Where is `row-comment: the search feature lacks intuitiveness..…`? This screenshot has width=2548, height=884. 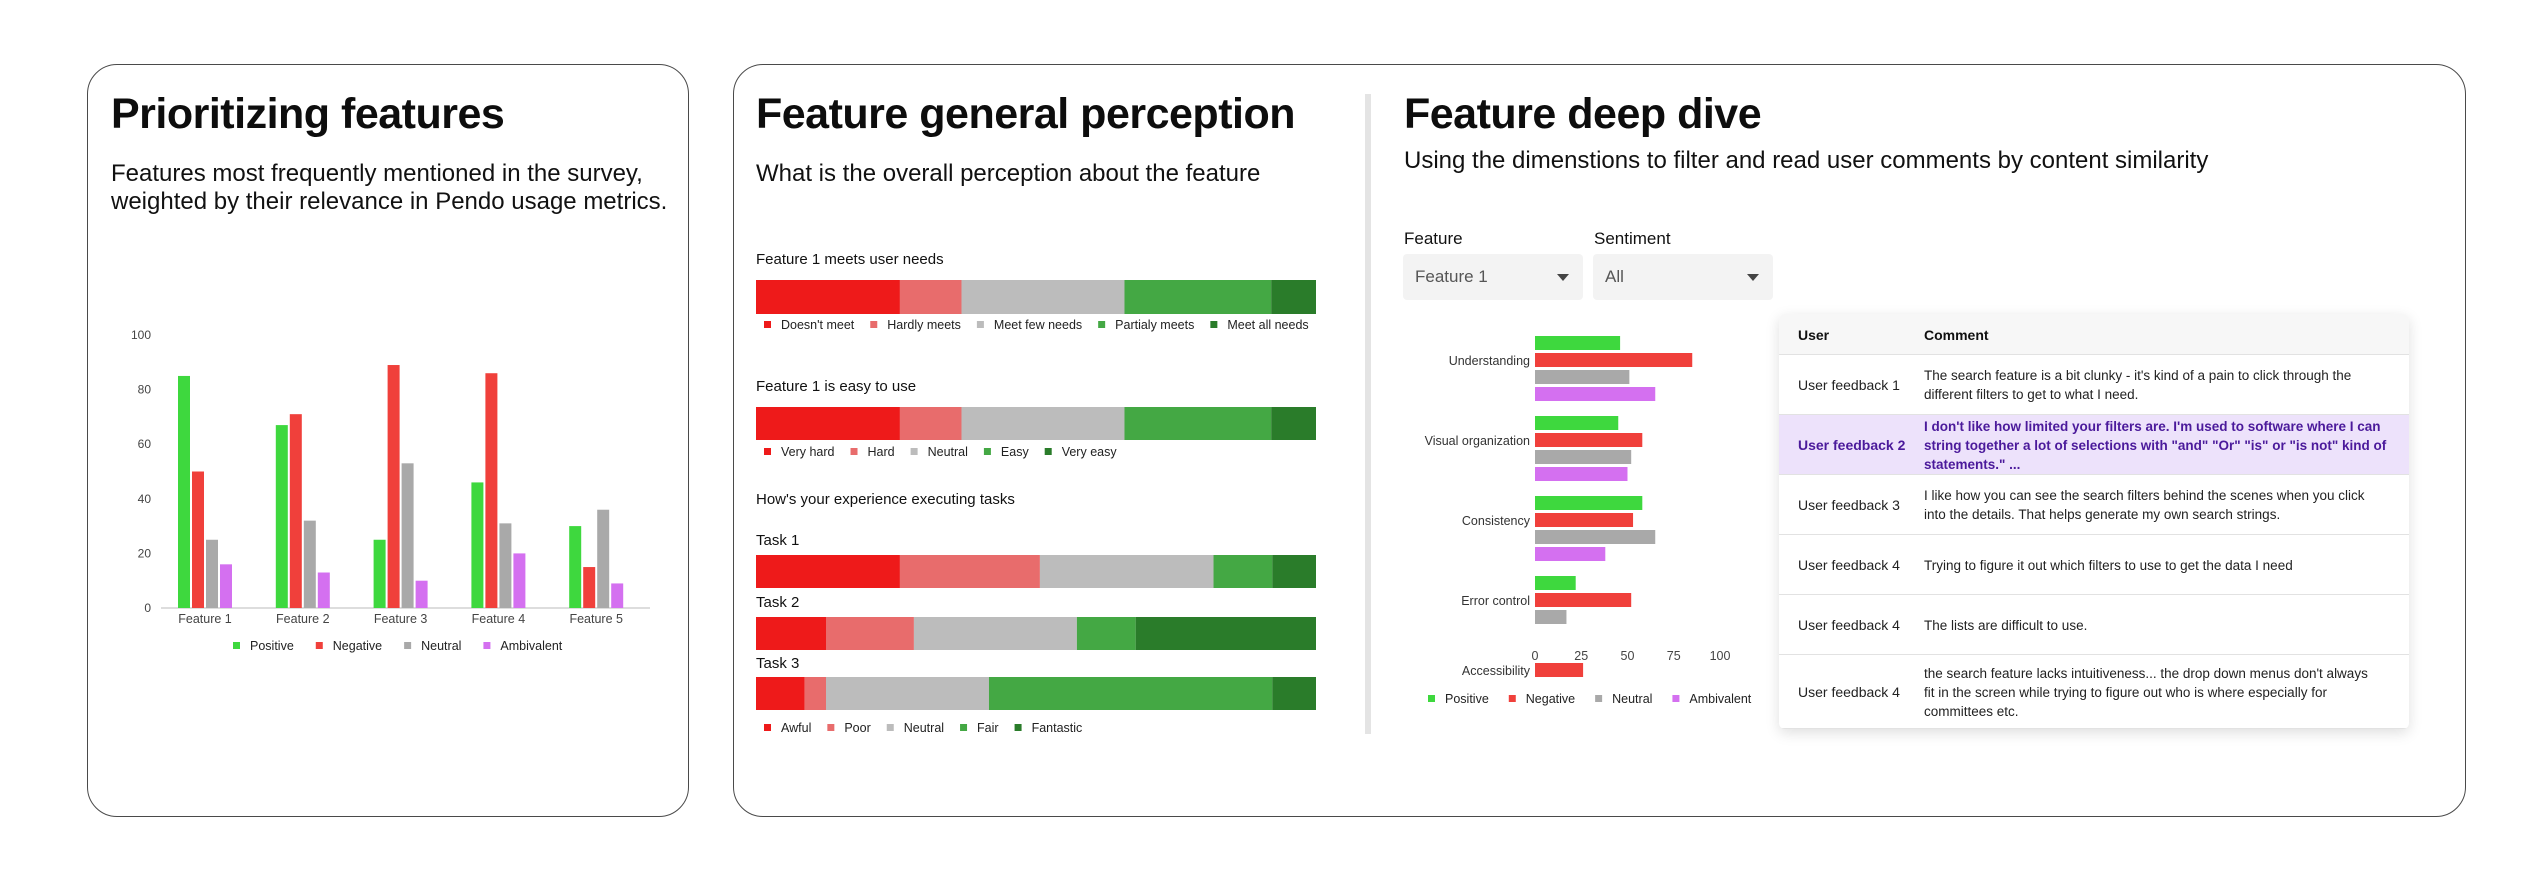 row-comment: the search feature lacks intuitiveness..… is located at coordinates (2156, 692).